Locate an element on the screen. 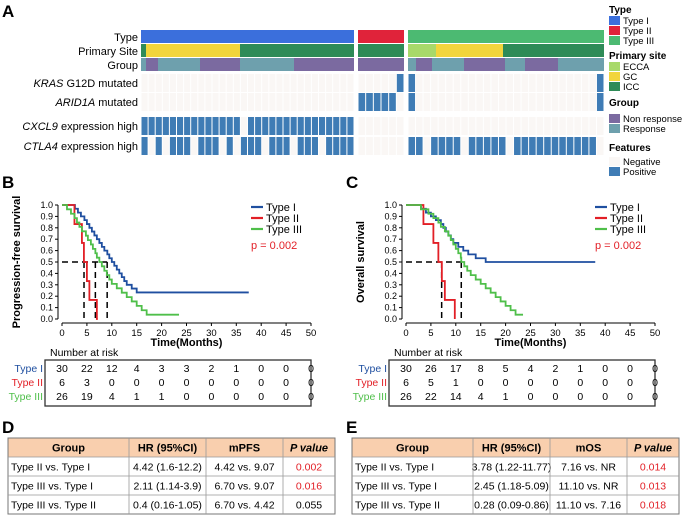 The width and height of the screenshot is (685, 521). risk-value: 3 is located at coordinates (162, 369).